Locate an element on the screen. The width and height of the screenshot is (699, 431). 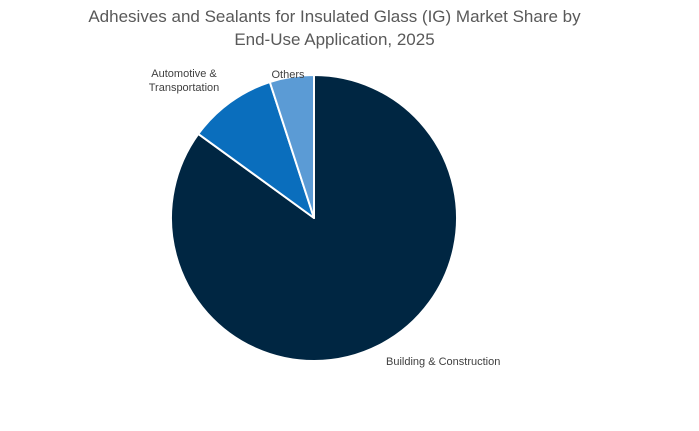
chart-title-line-2: End-Use Application, 2025 is located at coordinates (334, 39).